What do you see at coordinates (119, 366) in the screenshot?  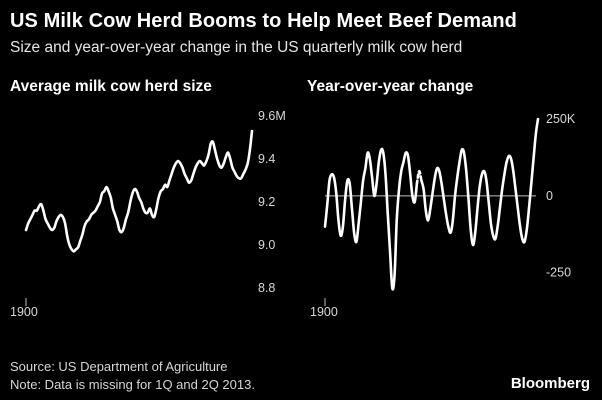 I see `source-note: Source: US Department of Agriculture` at bounding box center [119, 366].